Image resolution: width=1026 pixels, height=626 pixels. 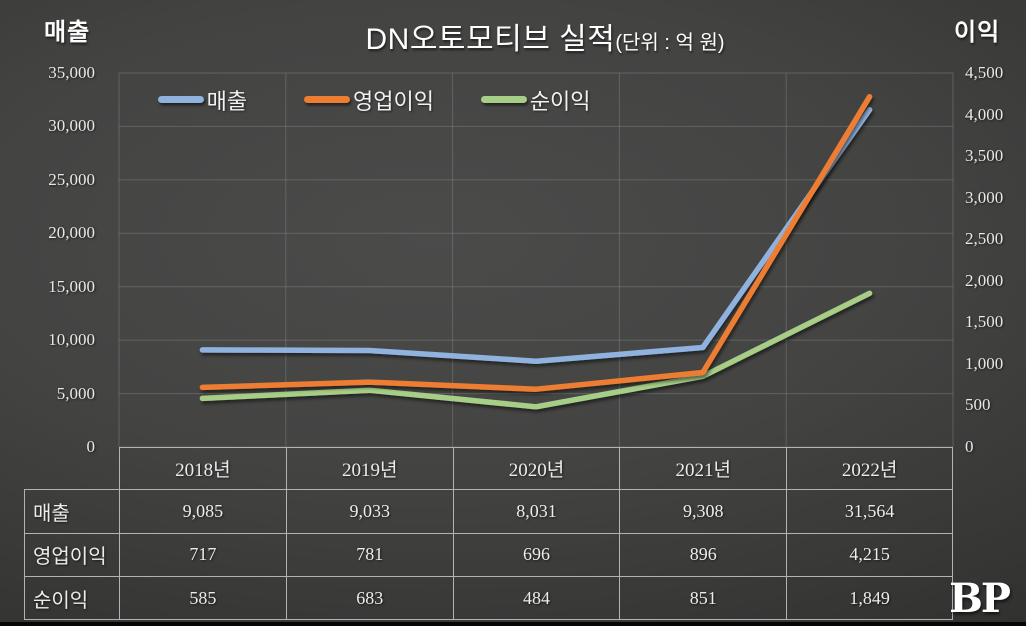 What do you see at coordinates (71, 598) in the screenshot?
I see `table-row-header: 순이익` at bounding box center [71, 598].